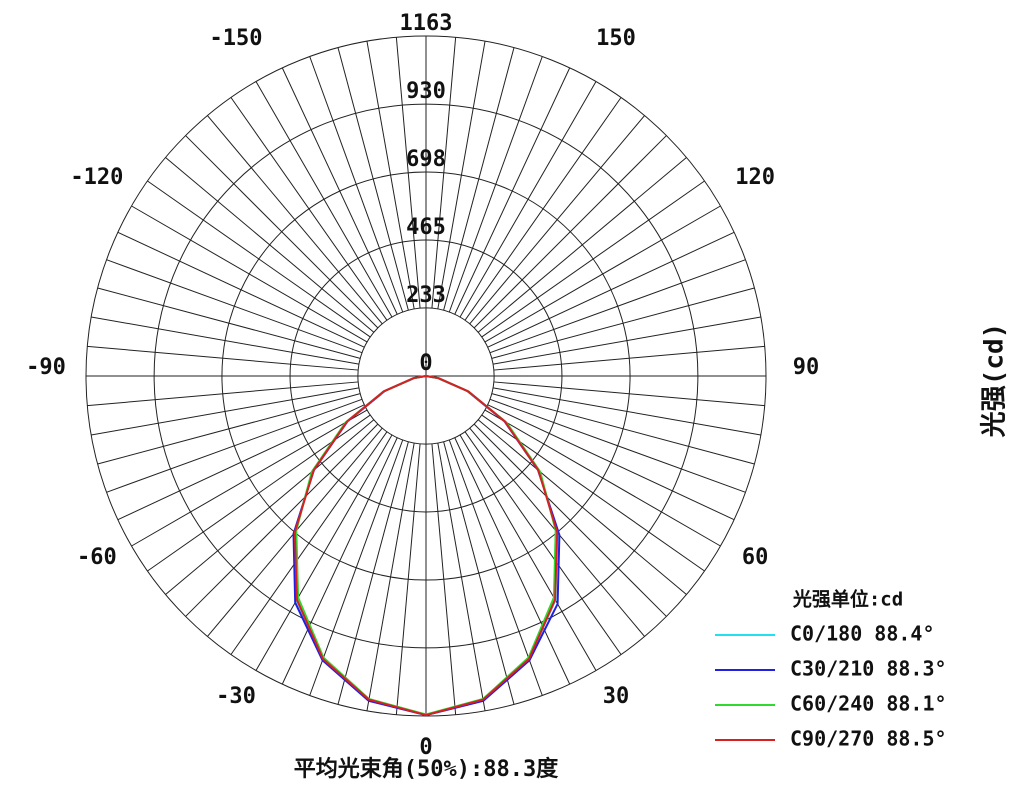 Image resolution: width=1033 pixels, height=809 pixels. What do you see at coordinates (425, 363) in the screenshot?
I see `r-tick-label: 0` at bounding box center [425, 363].